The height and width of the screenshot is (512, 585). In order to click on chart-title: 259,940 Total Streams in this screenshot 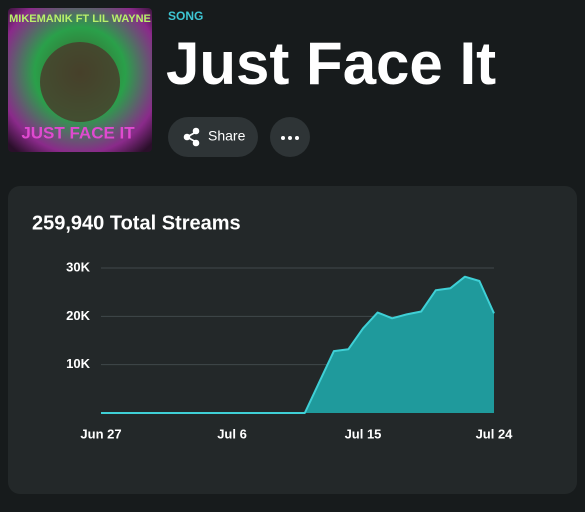, I will do `click(136, 223)`.